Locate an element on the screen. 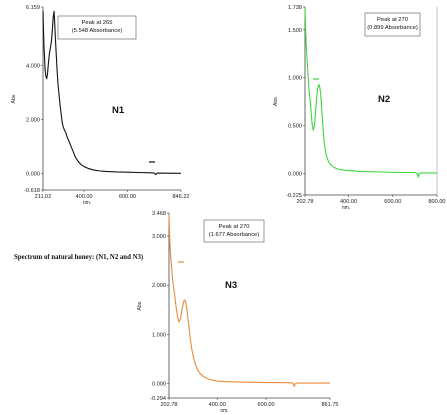 This screenshot has width=447, height=415. y-tick-label: 1.738 is located at coordinates (295, 8).